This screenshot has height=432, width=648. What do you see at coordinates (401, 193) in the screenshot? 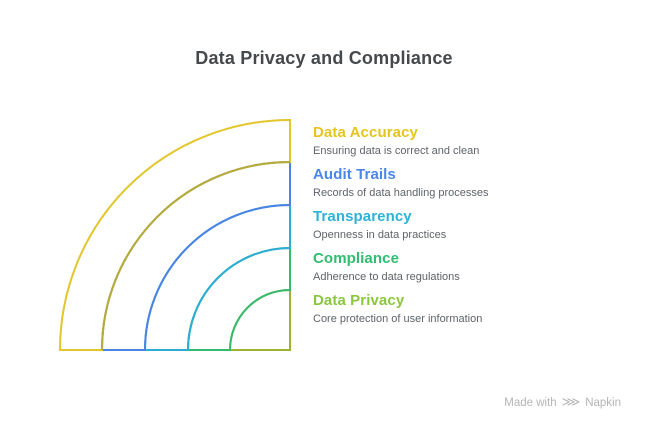
I see `ring-label-description: Records of data handling processes` at bounding box center [401, 193].